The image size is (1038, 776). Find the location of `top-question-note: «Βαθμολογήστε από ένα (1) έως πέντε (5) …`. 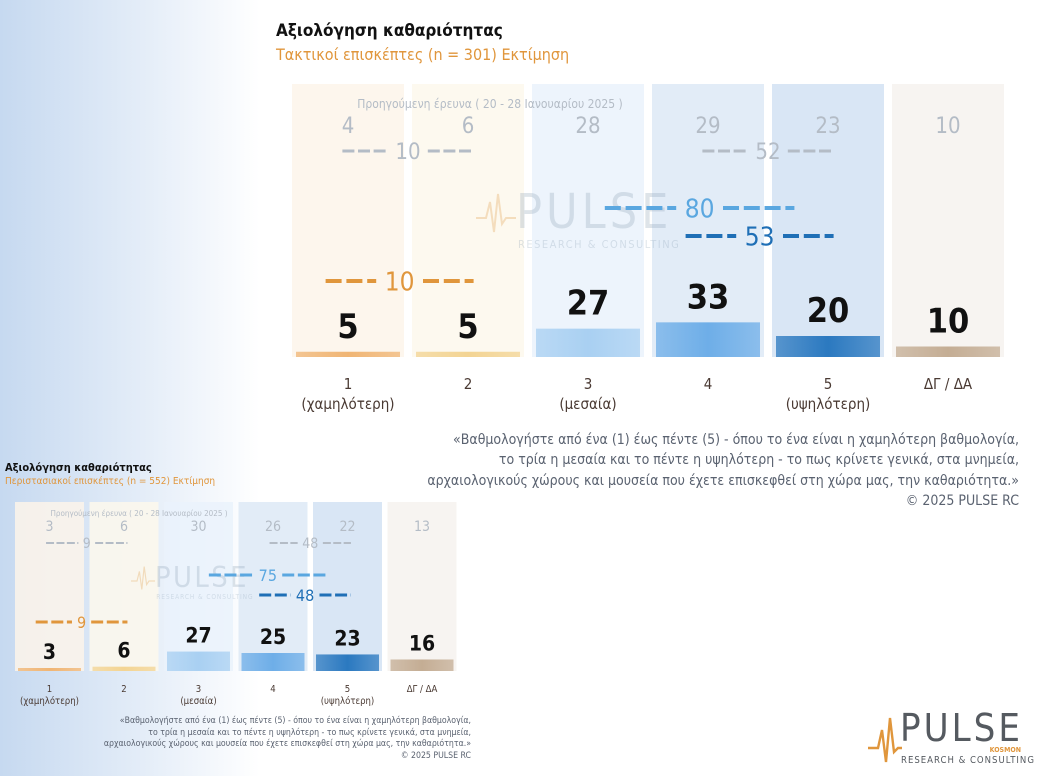

top-question-note: «Βαθμολογήστε από ένα (1) έως πέντε (5) … is located at coordinates (723, 470).